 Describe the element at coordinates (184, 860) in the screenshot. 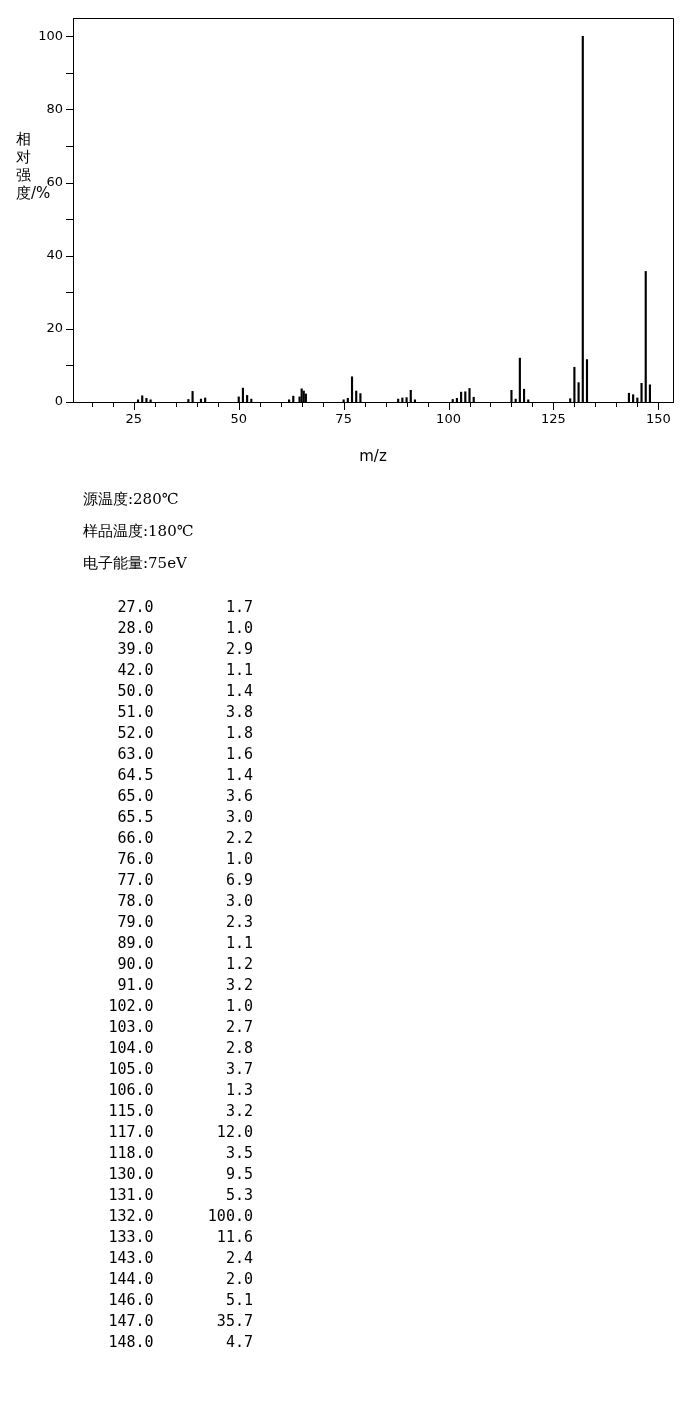

I see `text: 76.0 1.0` at that location.